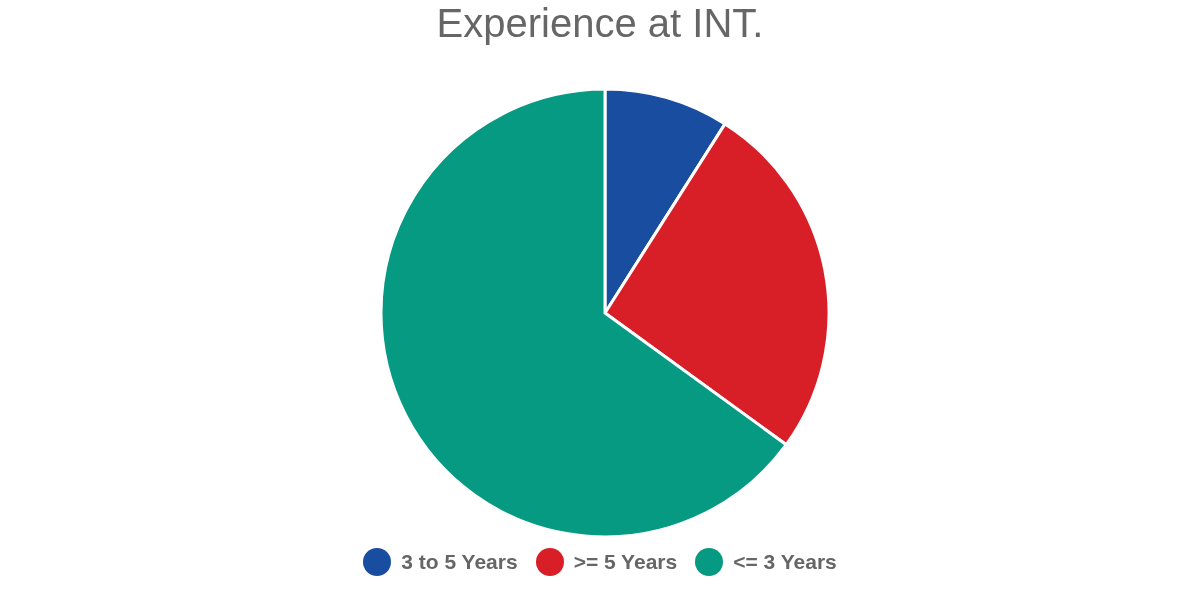  Describe the element at coordinates (625, 562) in the screenshot. I see `legend-label: >= 5 Years` at that location.